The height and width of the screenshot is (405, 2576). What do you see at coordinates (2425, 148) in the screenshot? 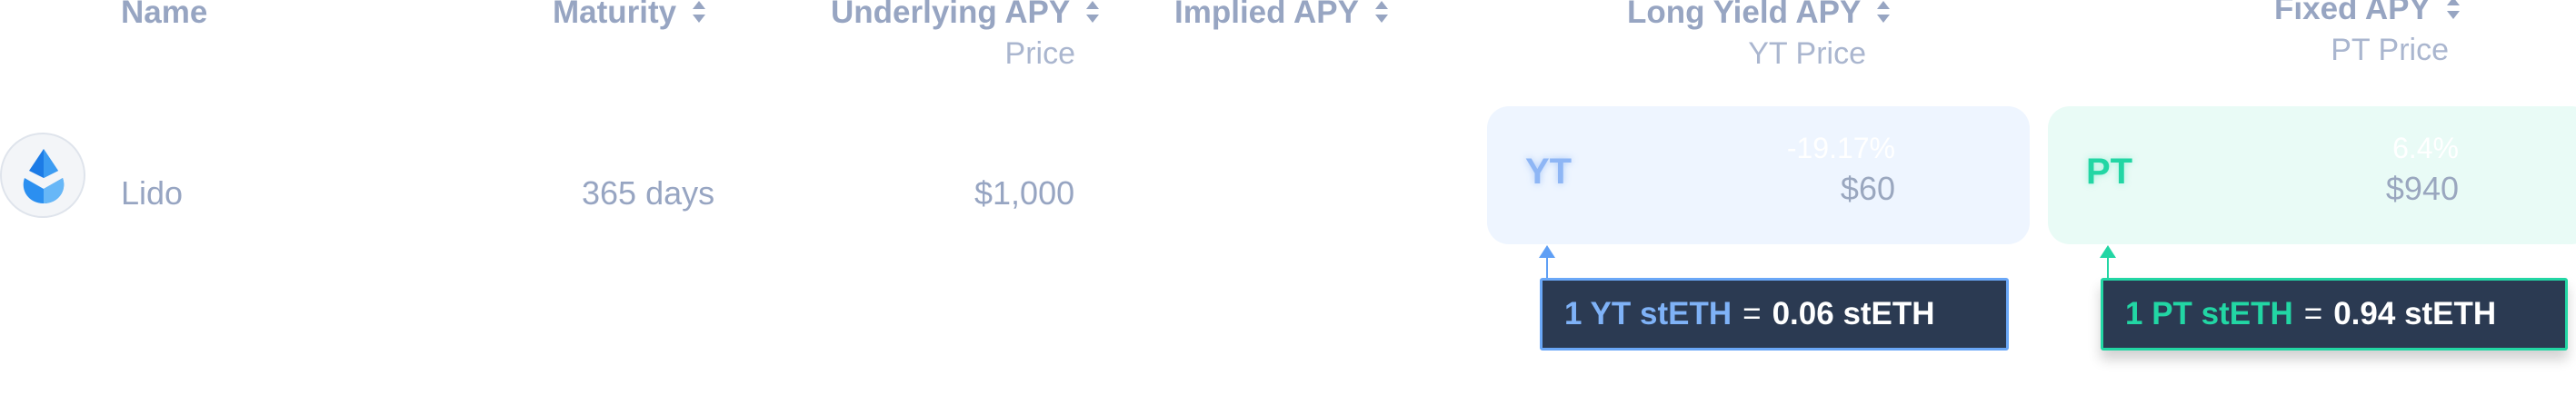
I see `pt-apy: 6.4%` at bounding box center [2425, 148].